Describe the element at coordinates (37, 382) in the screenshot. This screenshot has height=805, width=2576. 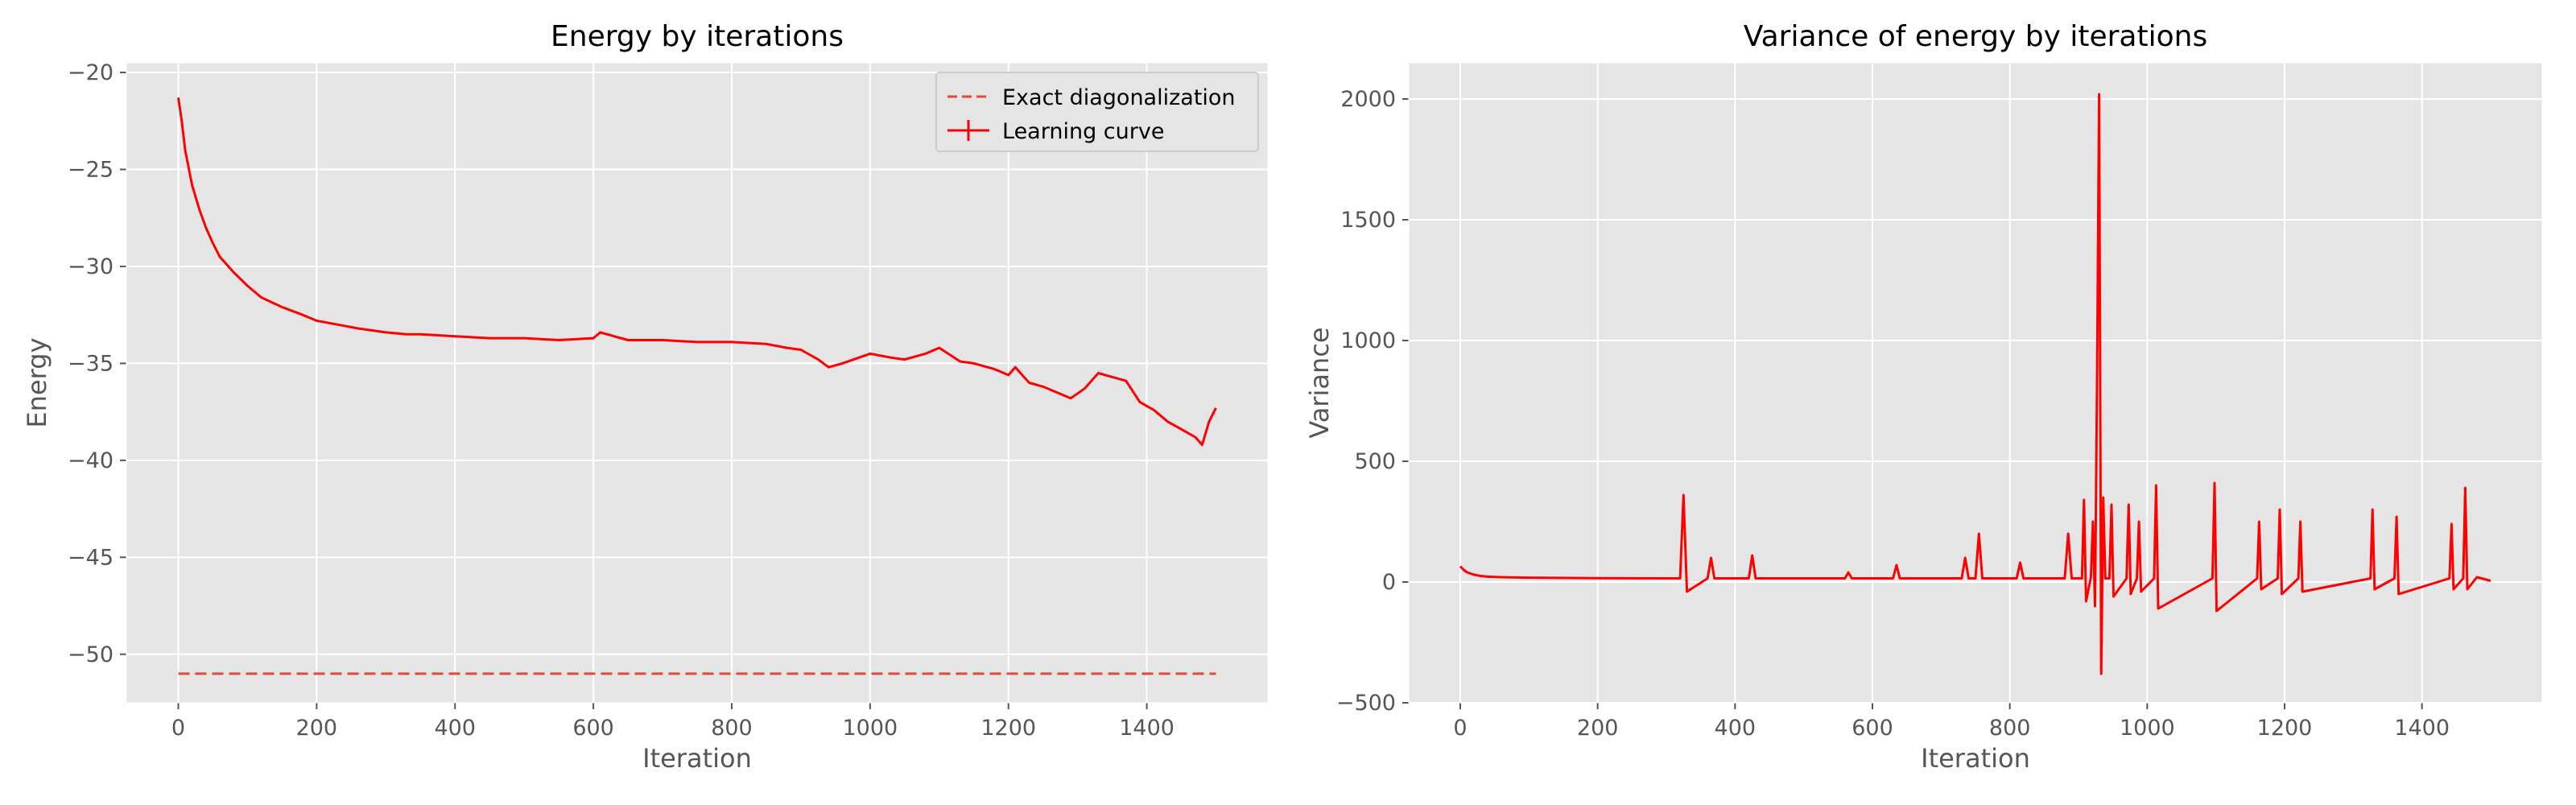
I see `y-axis-label: Energy` at that location.